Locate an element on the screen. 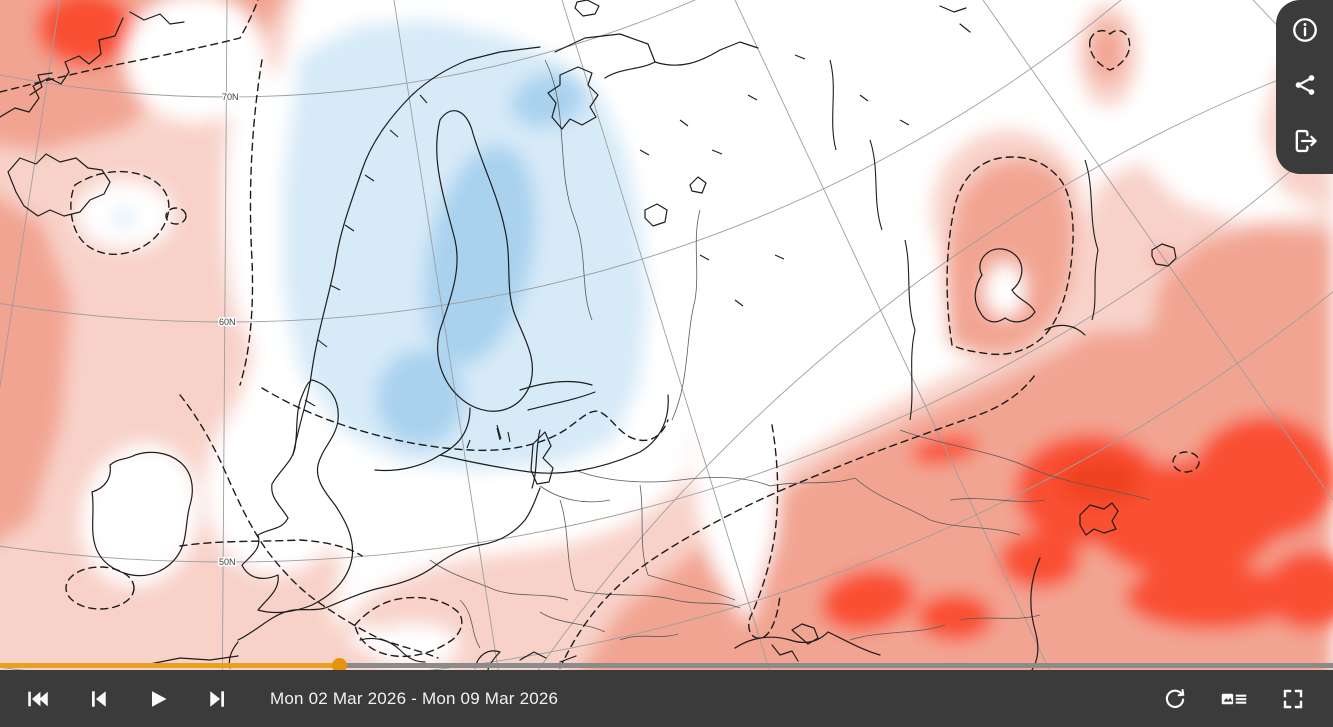 This screenshot has height=727, width=1333. label-60n: 60N is located at coordinates (227, 322).